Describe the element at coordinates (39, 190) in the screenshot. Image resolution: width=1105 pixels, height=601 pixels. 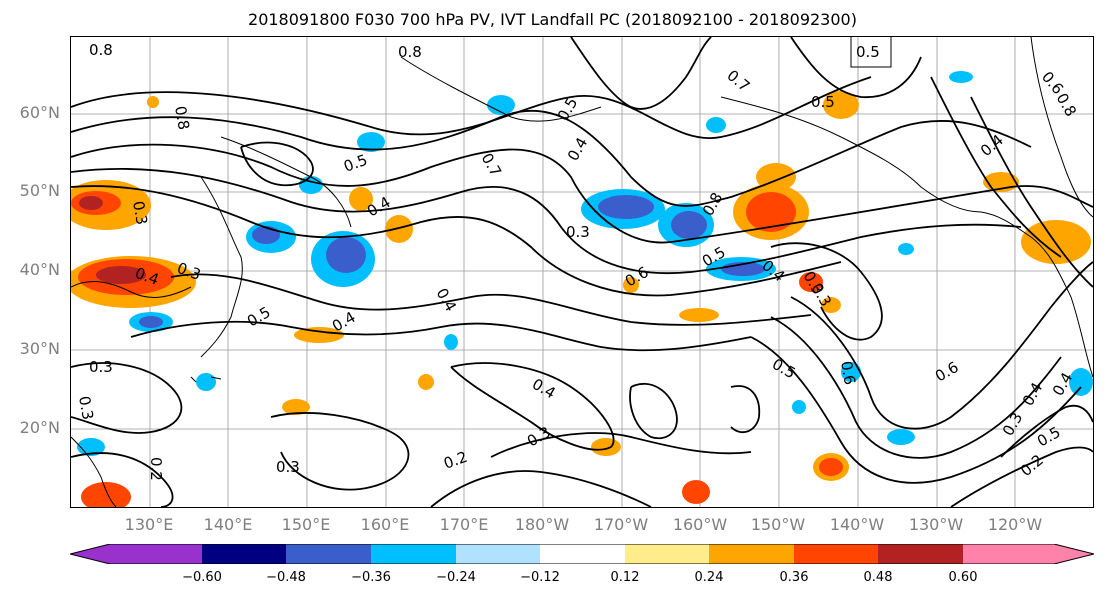
I see `lat-label: 50°N` at that location.